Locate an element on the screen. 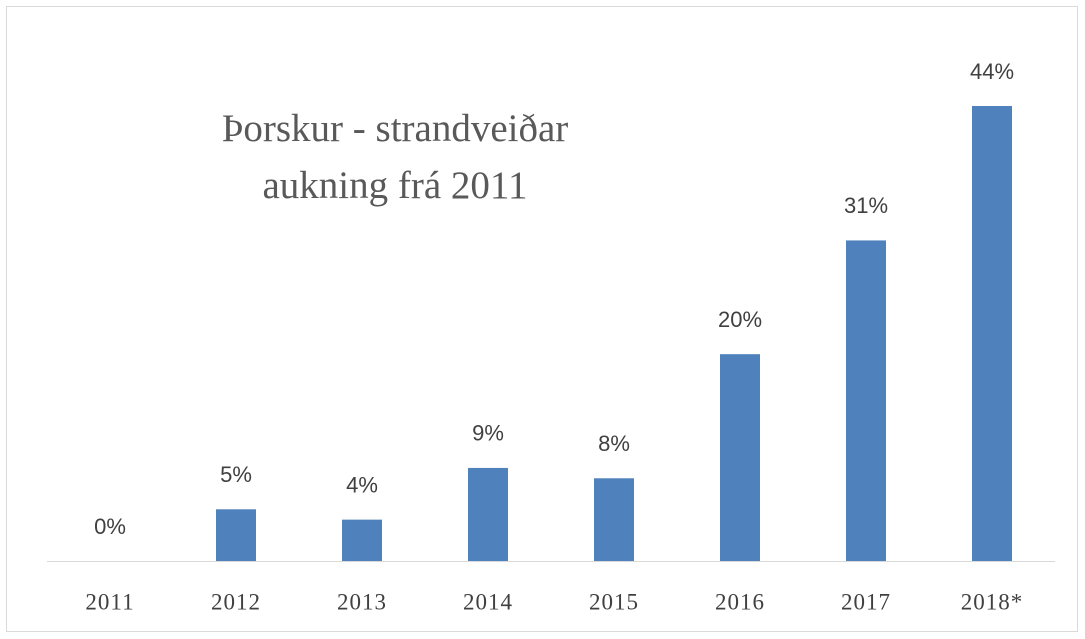 The width and height of the screenshot is (1085, 639). data-label: 44% is located at coordinates (992, 71).